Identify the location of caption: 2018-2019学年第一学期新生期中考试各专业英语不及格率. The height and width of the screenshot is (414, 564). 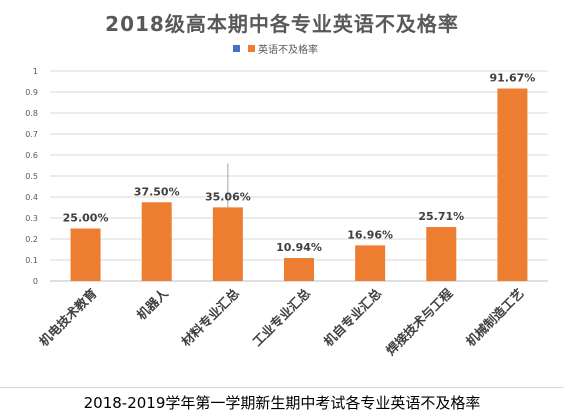
(282, 403).